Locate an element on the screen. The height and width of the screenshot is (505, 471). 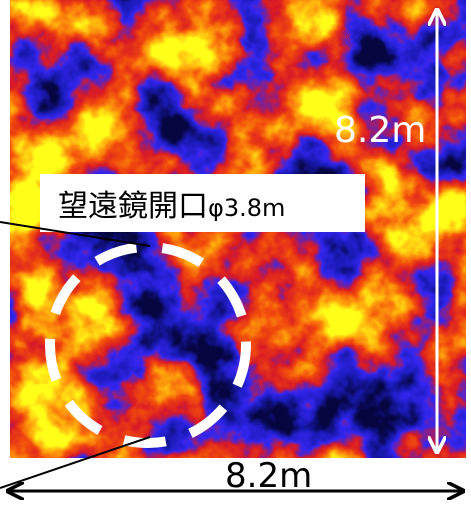
height-label: 8.2m is located at coordinates (380, 130).